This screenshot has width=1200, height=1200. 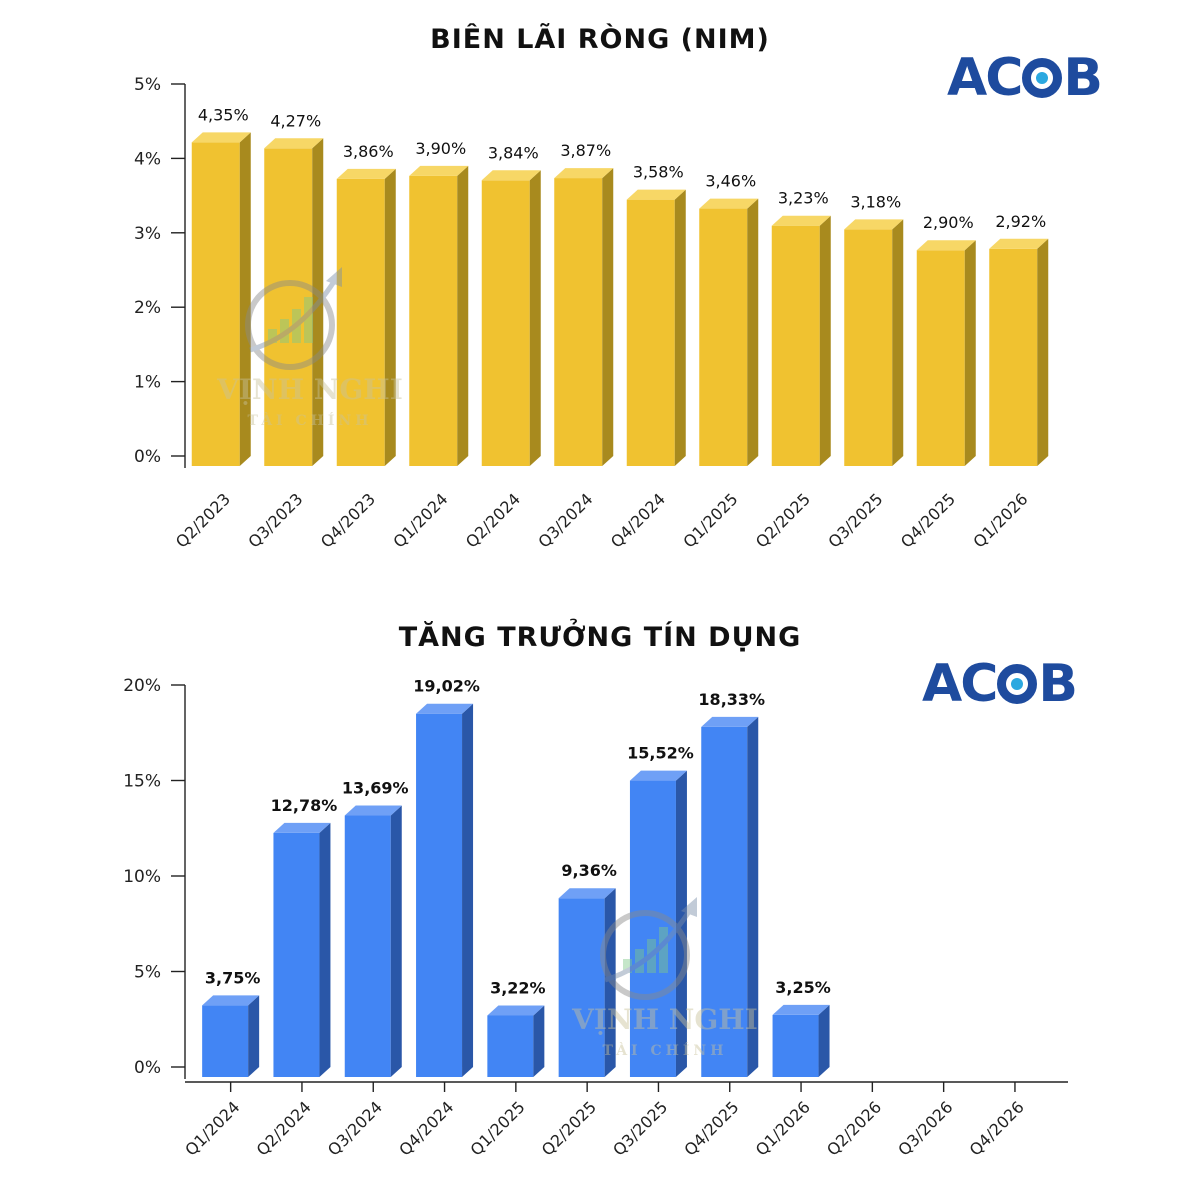 What do you see at coordinates (310, 420) in the screenshot?
I see `watermark-subtext: TÀI CHÍNH` at bounding box center [310, 420].